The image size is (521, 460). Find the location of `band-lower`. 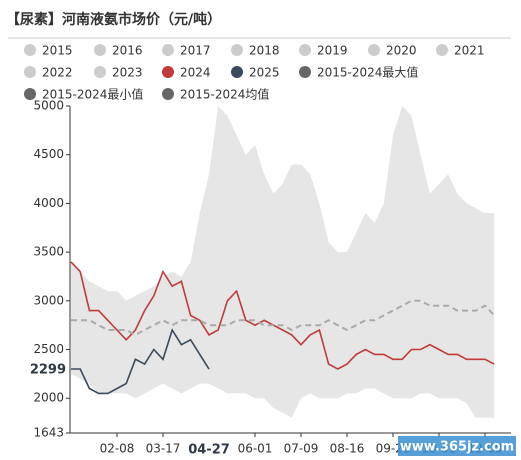

band-lower is located at coordinates (283, 403).